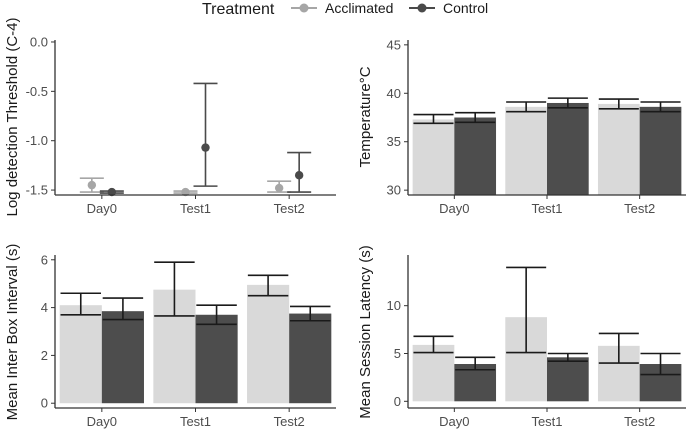 This screenshot has width=700, height=431. Describe the element at coordinates (44, 307) in the screenshot. I see `interbox-y-tick-label: 4` at that location.